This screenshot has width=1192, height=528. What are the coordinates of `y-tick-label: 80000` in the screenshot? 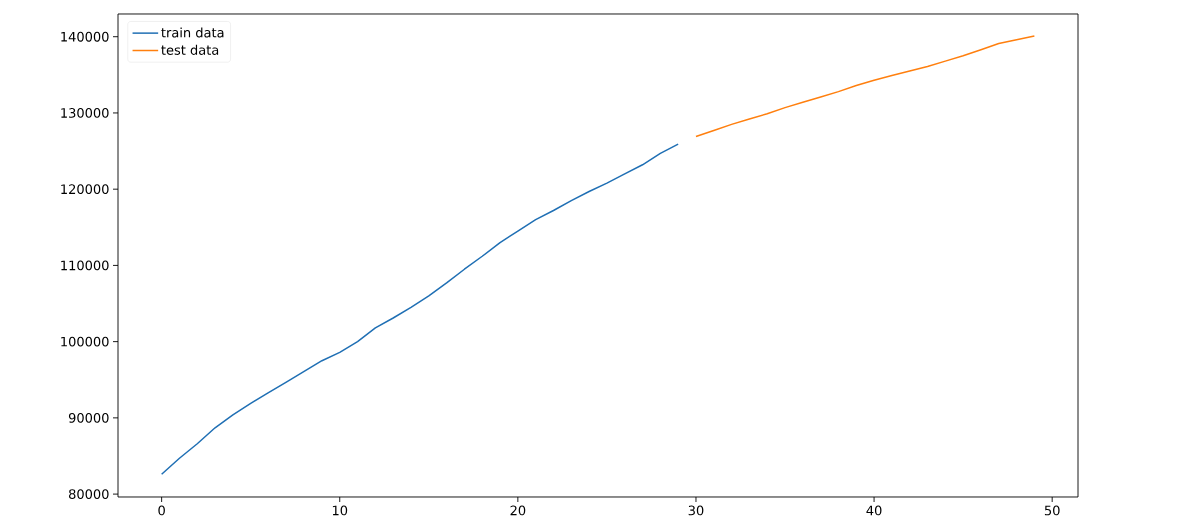 It's located at (88, 494).